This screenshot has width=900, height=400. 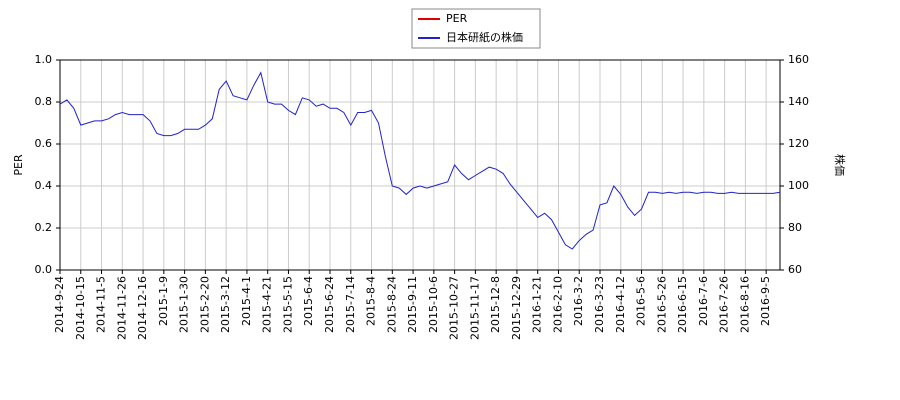 What do you see at coordinates (18, 165) in the screenshot?
I see `y-axis-label: PER` at bounding box center [18, 165].